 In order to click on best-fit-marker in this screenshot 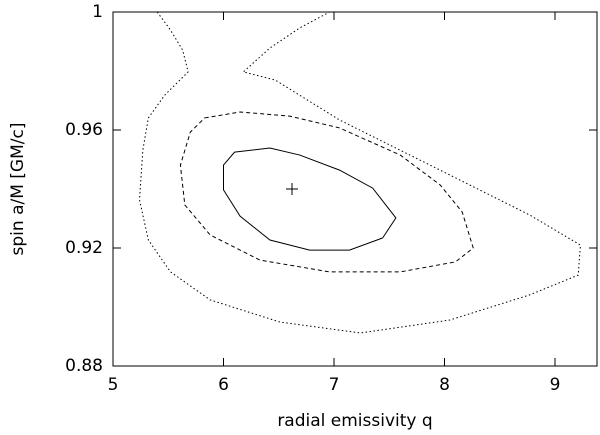, I will do `click(292, 189)`.